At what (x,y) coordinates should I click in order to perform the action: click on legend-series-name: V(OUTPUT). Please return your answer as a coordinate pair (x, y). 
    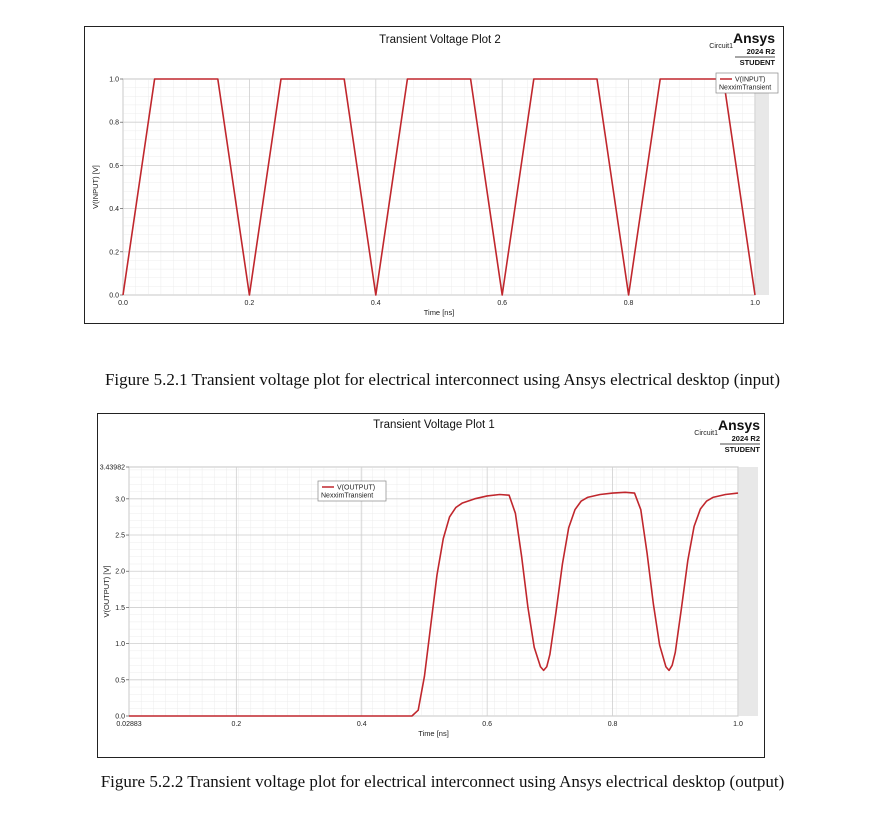
    Looking at the image, I should click on (356, 488).